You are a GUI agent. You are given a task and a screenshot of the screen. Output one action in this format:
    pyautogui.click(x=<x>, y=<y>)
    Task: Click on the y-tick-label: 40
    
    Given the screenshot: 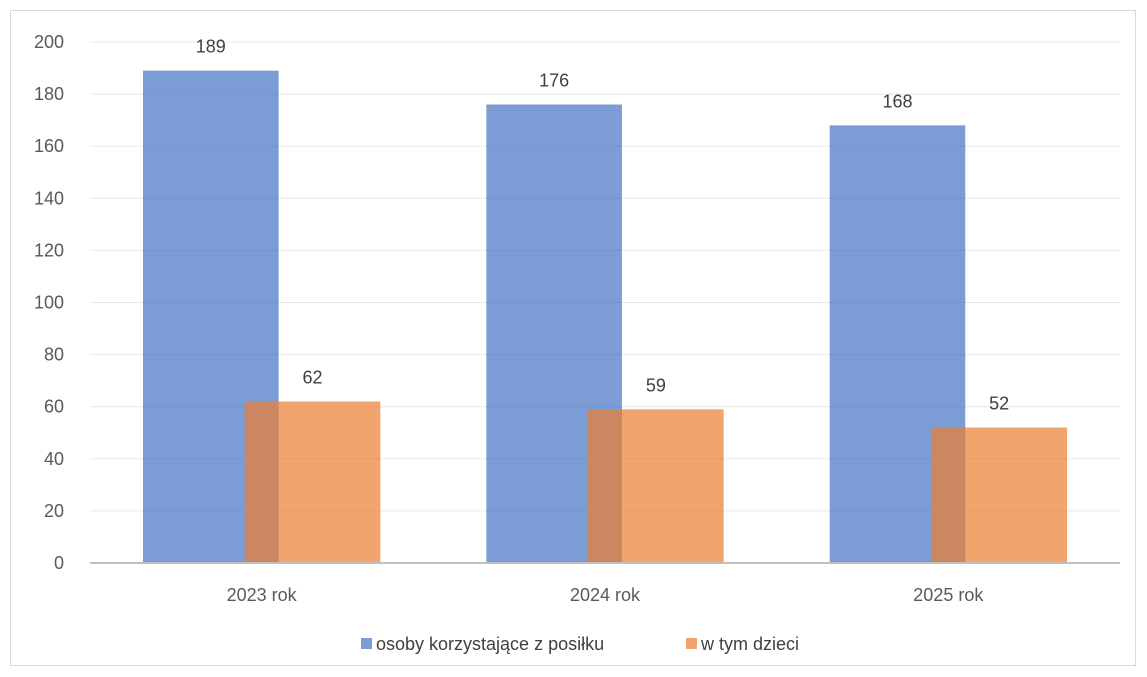 What is the action you would take?
    pyautogui.click(x=54, y=459)
    